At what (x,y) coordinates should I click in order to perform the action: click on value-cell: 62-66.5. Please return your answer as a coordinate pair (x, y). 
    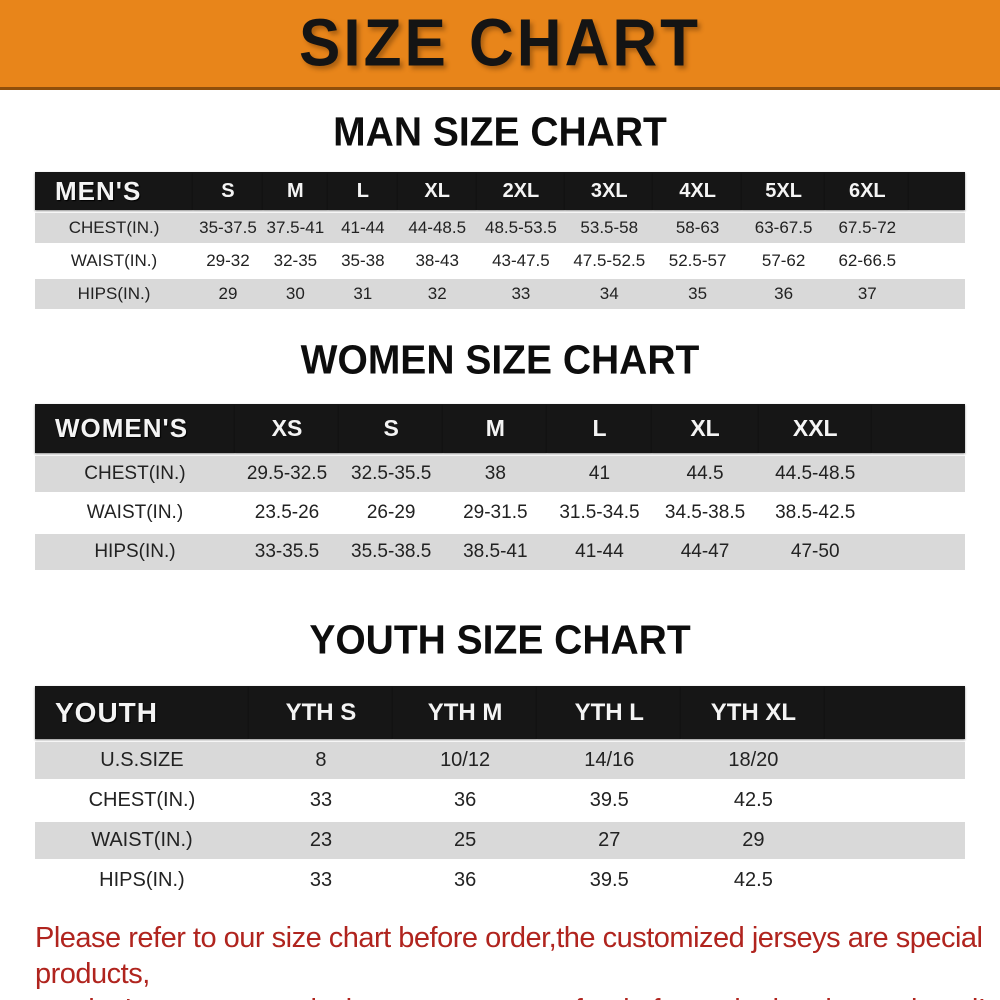
    Looking at the image, I should click on (867, 261).